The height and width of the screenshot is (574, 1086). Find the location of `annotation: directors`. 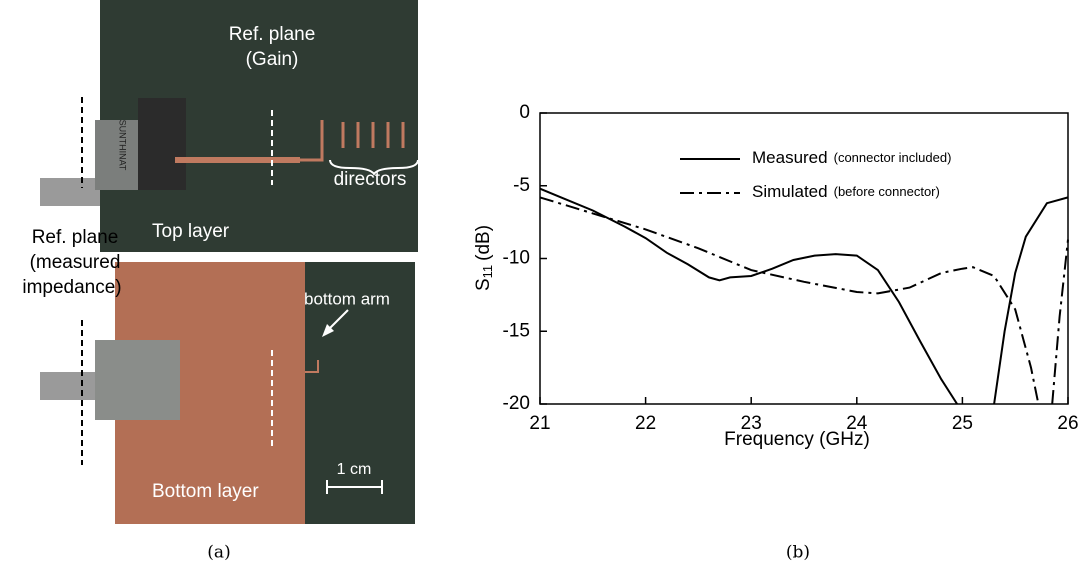

annotation: directors is located at coordinates (370, 179).